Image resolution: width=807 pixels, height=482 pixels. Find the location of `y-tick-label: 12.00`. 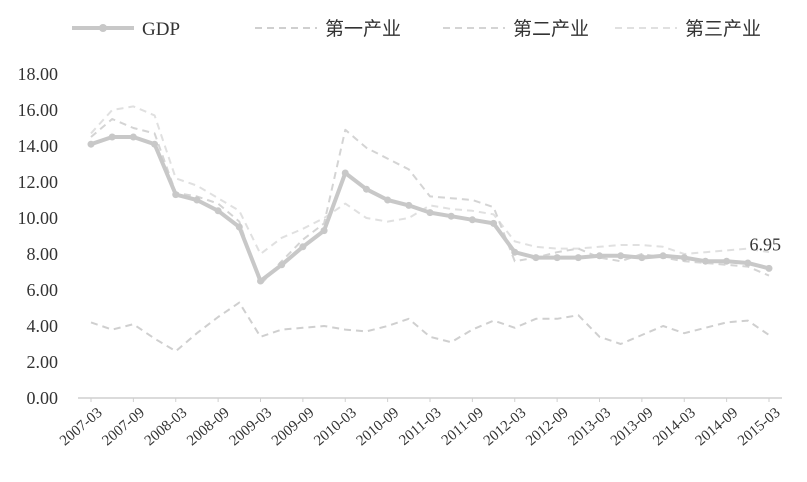

y-tick-label: 12.00 is located at coordinates (38, 182).